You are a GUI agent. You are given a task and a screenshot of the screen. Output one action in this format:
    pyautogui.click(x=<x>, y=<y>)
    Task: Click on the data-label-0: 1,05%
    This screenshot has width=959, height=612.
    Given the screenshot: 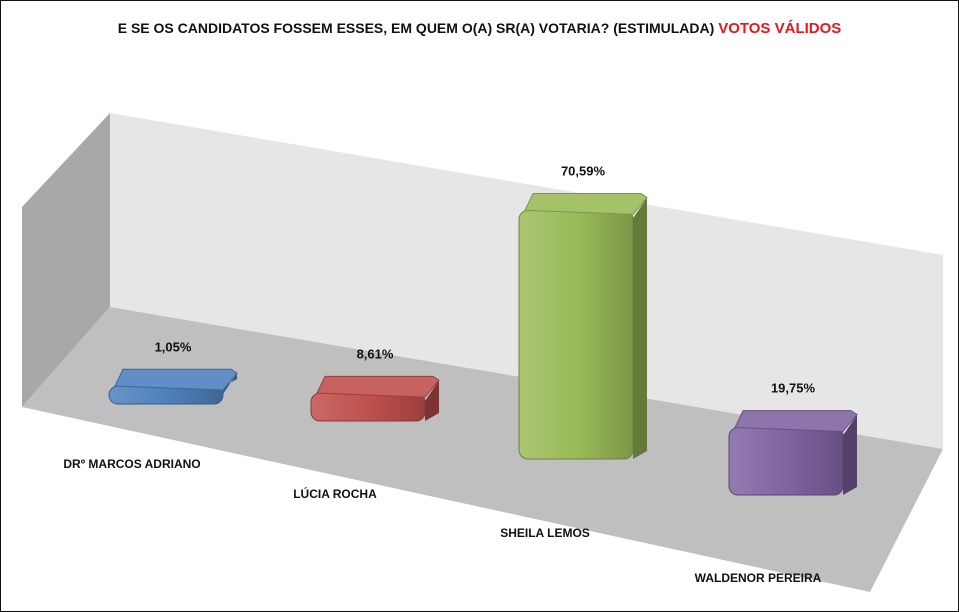 What is the action you would take?
    pyautogui.click(x=173, y=346)
    